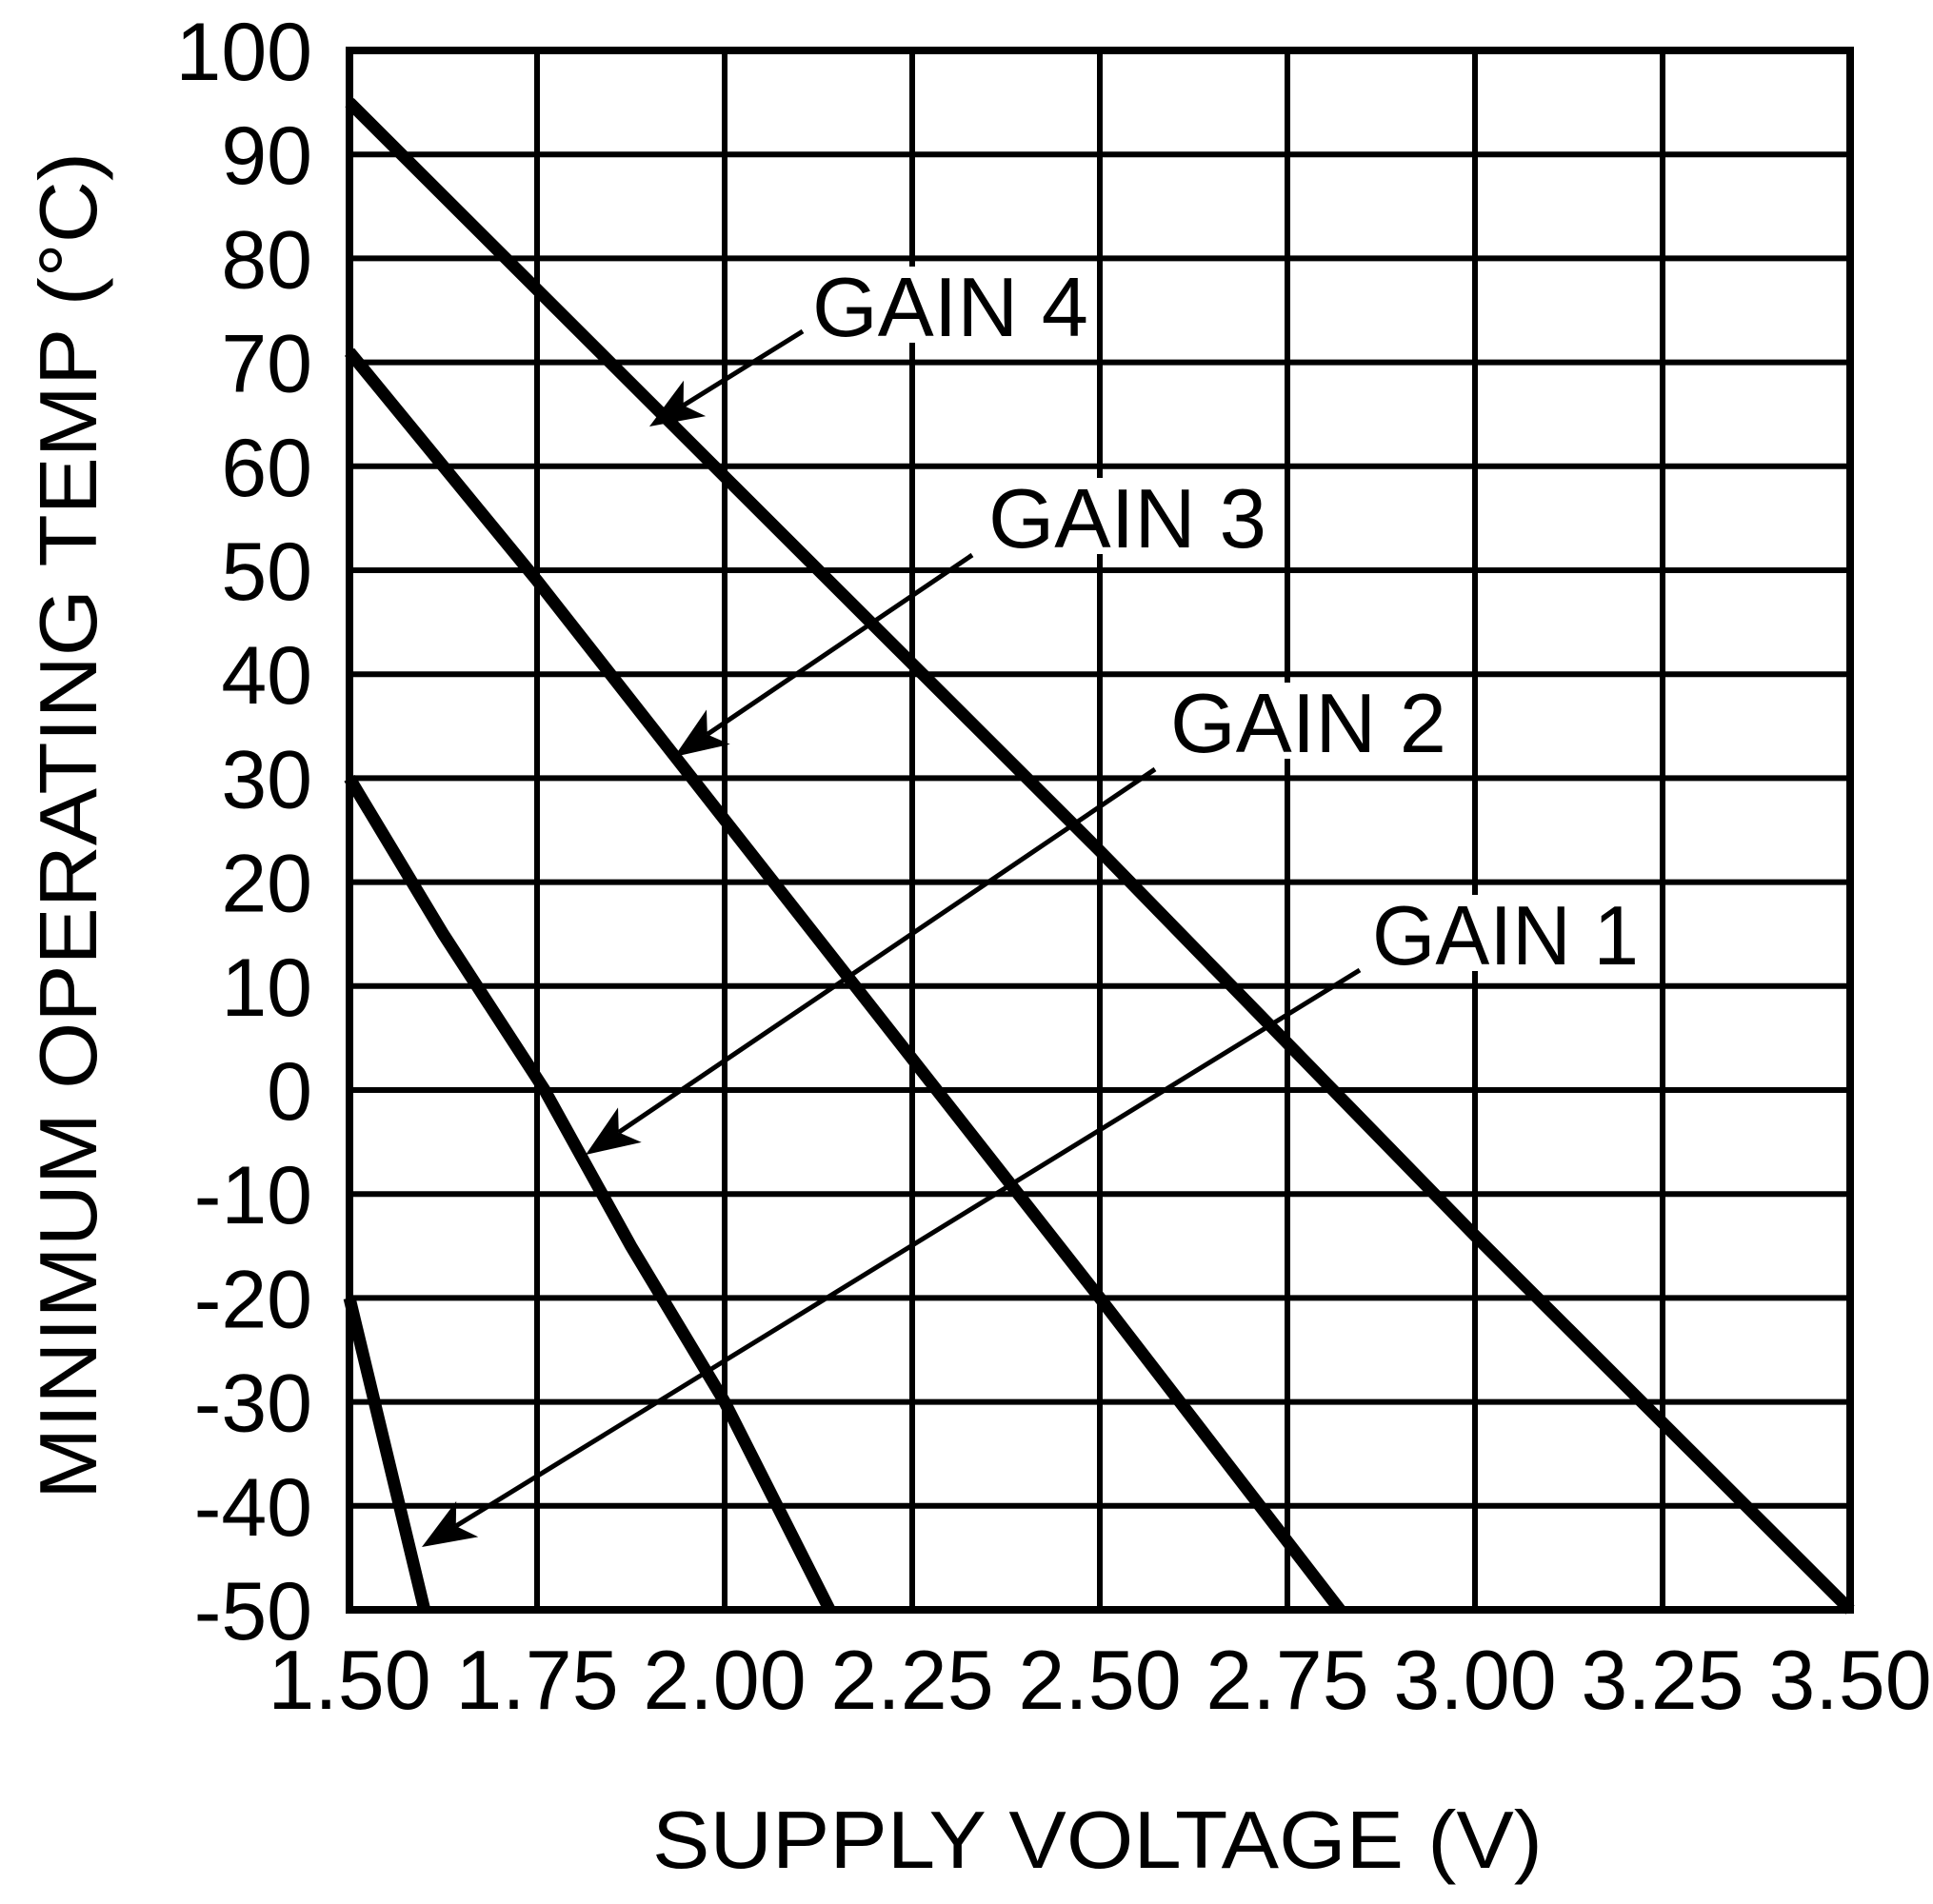 Image resolution: width=1933 pixels, height=1904 pixels. I want to click on y-tick-label: 100, so click(244, 52).